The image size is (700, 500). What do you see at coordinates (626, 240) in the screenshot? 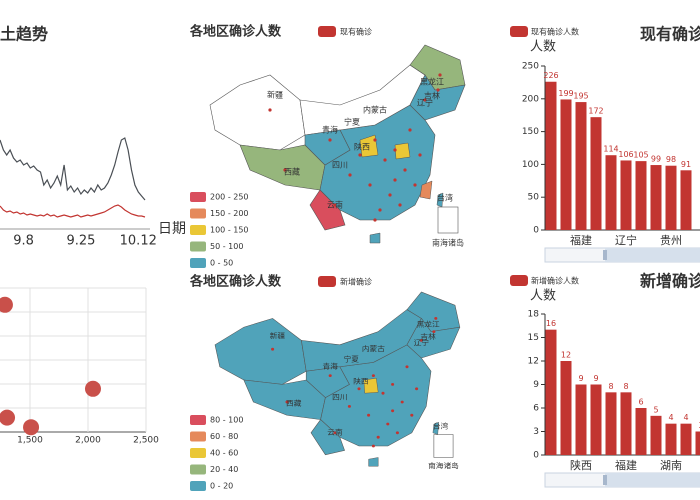
I see `x-tick-label: 辽宁` at bounding box center [626, 240].